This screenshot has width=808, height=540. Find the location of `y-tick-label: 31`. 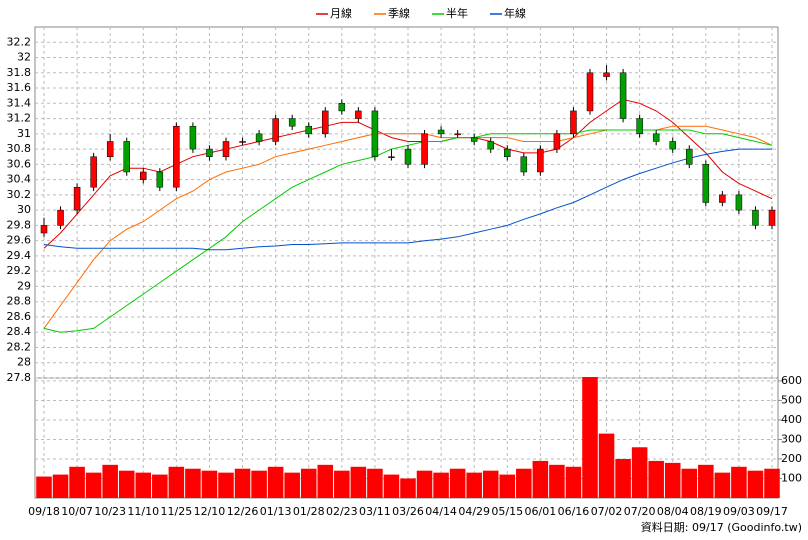

y-tick-label: 31 is located at coordinates (24, 133).